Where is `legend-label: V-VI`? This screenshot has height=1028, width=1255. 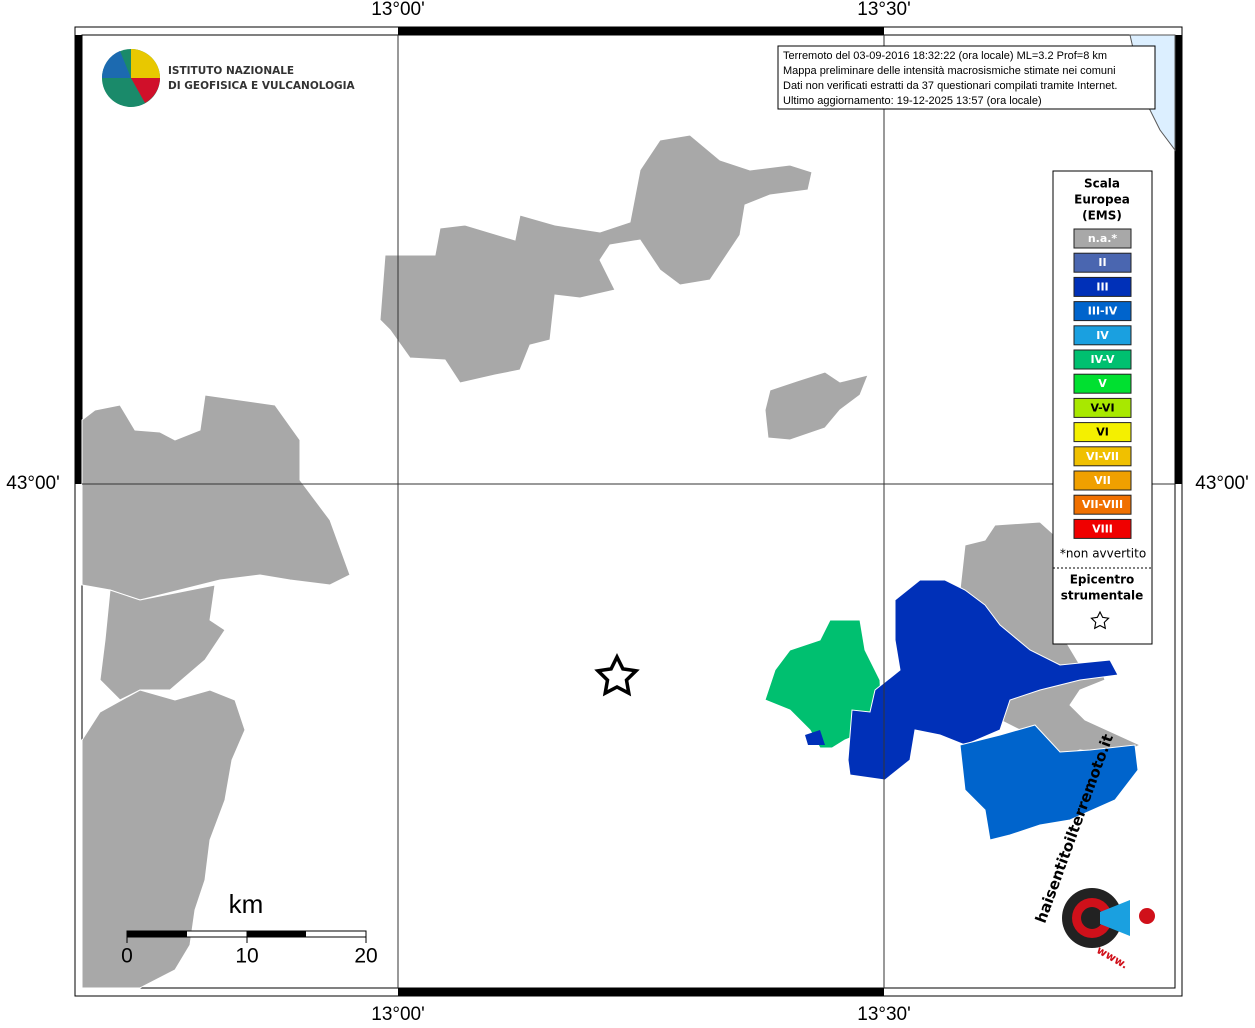
legend-label: V-VI is located at coordinates (1102, 407).